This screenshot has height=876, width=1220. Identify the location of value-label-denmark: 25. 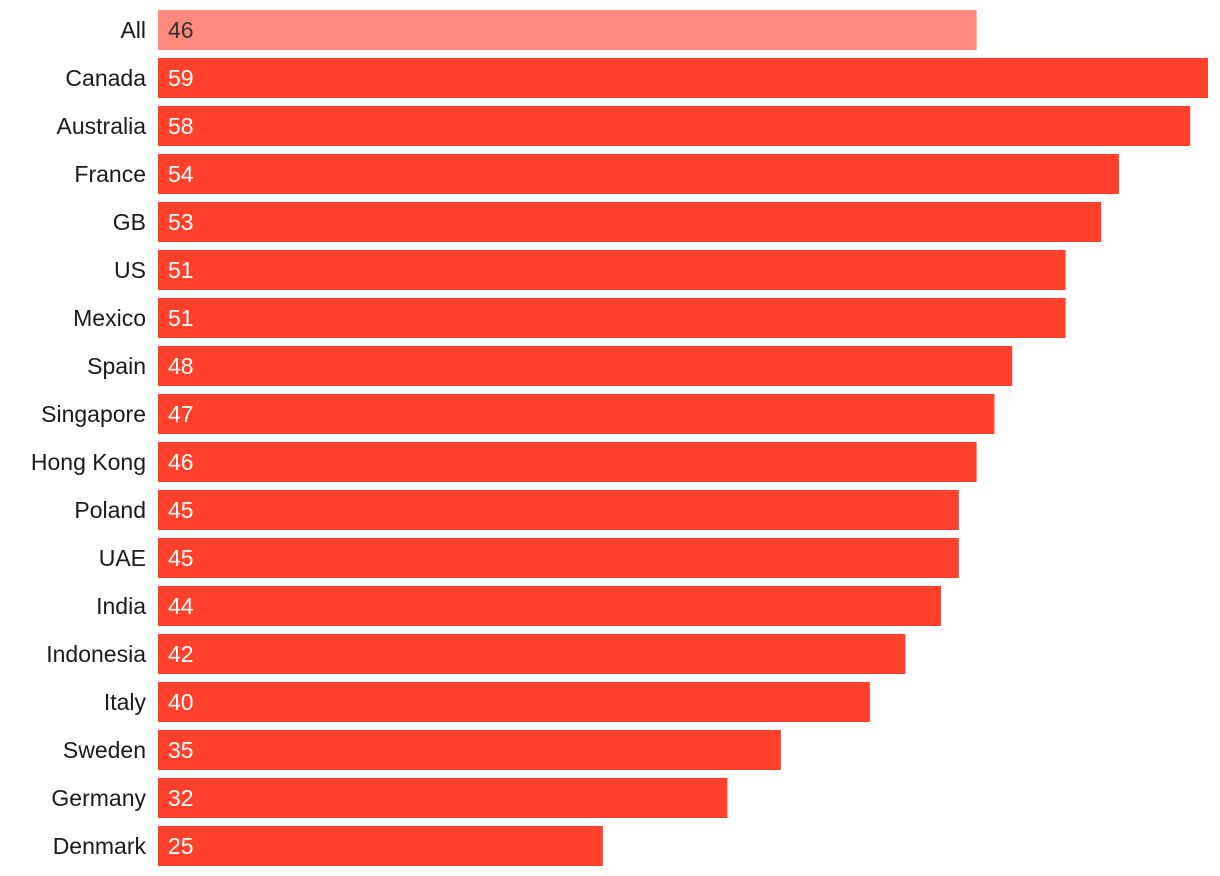
(181, 846).